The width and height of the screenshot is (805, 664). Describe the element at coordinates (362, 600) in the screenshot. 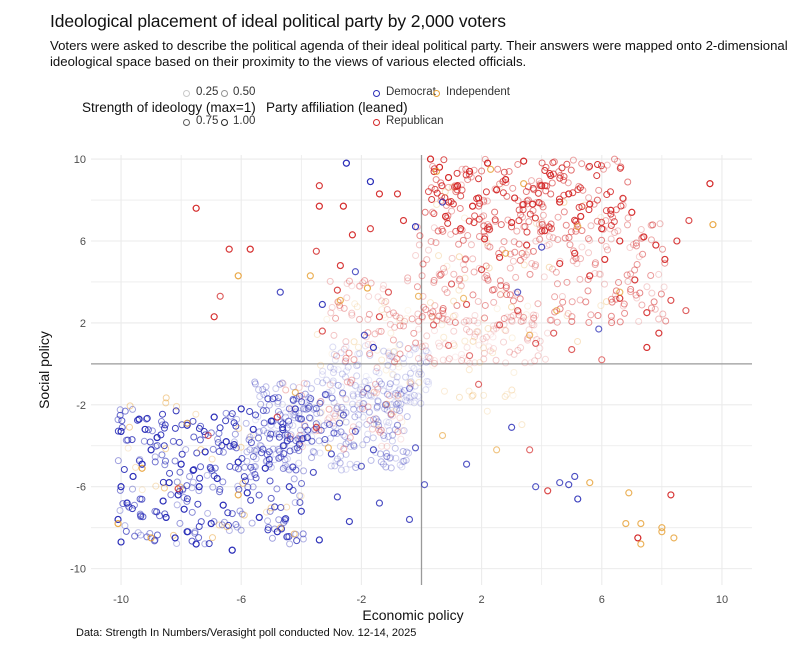

I see `x-tick-label: -2` at that location.